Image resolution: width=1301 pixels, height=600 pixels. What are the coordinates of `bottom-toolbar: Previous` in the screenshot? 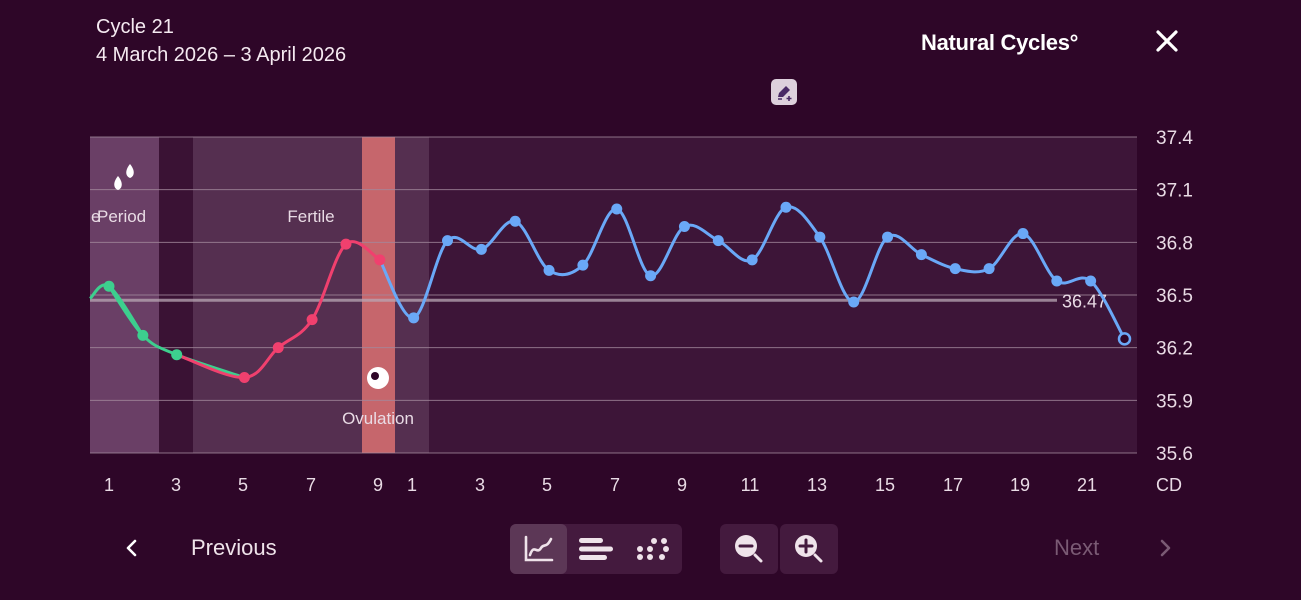 It's located at (650, 550).